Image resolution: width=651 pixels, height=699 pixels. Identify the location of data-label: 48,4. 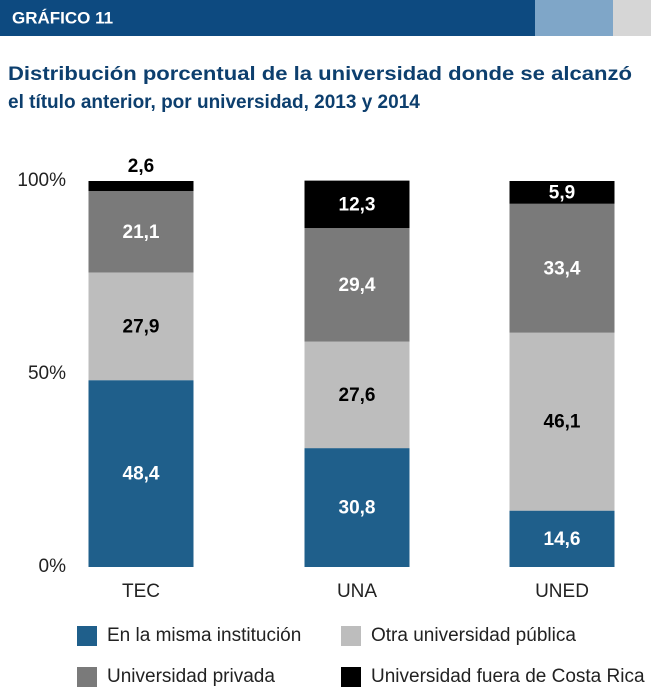
(141, 474).